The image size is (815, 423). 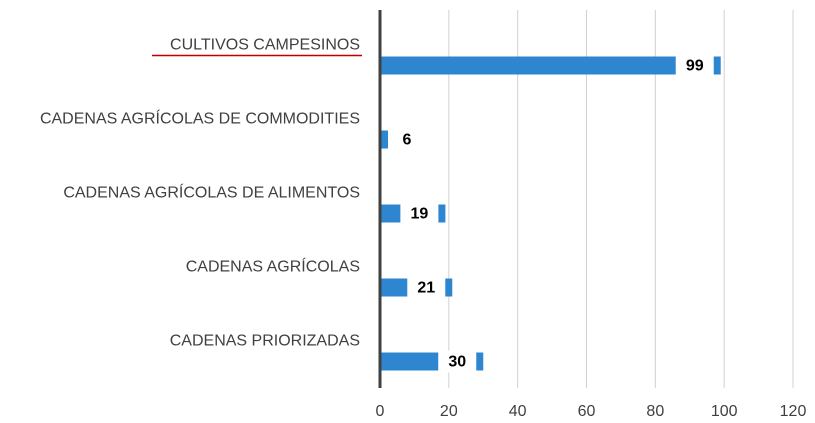 I want to click on x-tick-label: 60, so click(x=587, y=411).